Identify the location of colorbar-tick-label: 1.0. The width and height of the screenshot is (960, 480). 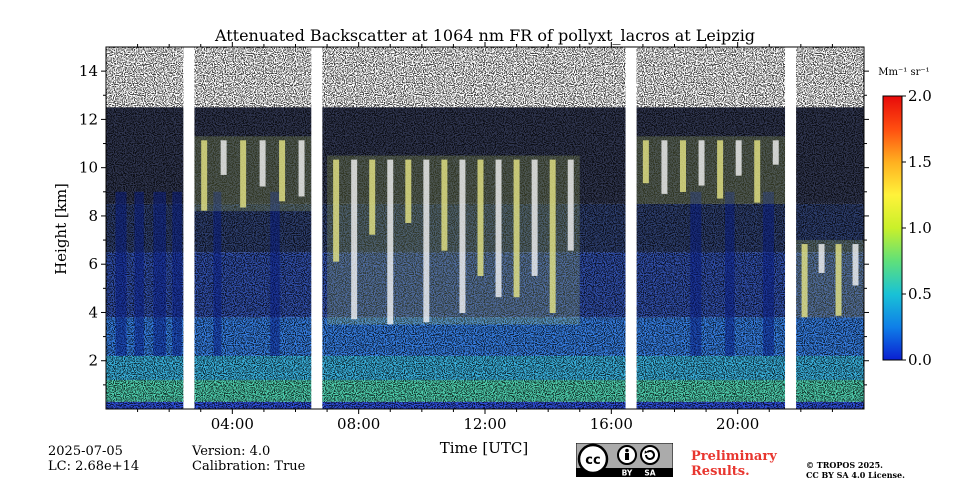
(920, 228).